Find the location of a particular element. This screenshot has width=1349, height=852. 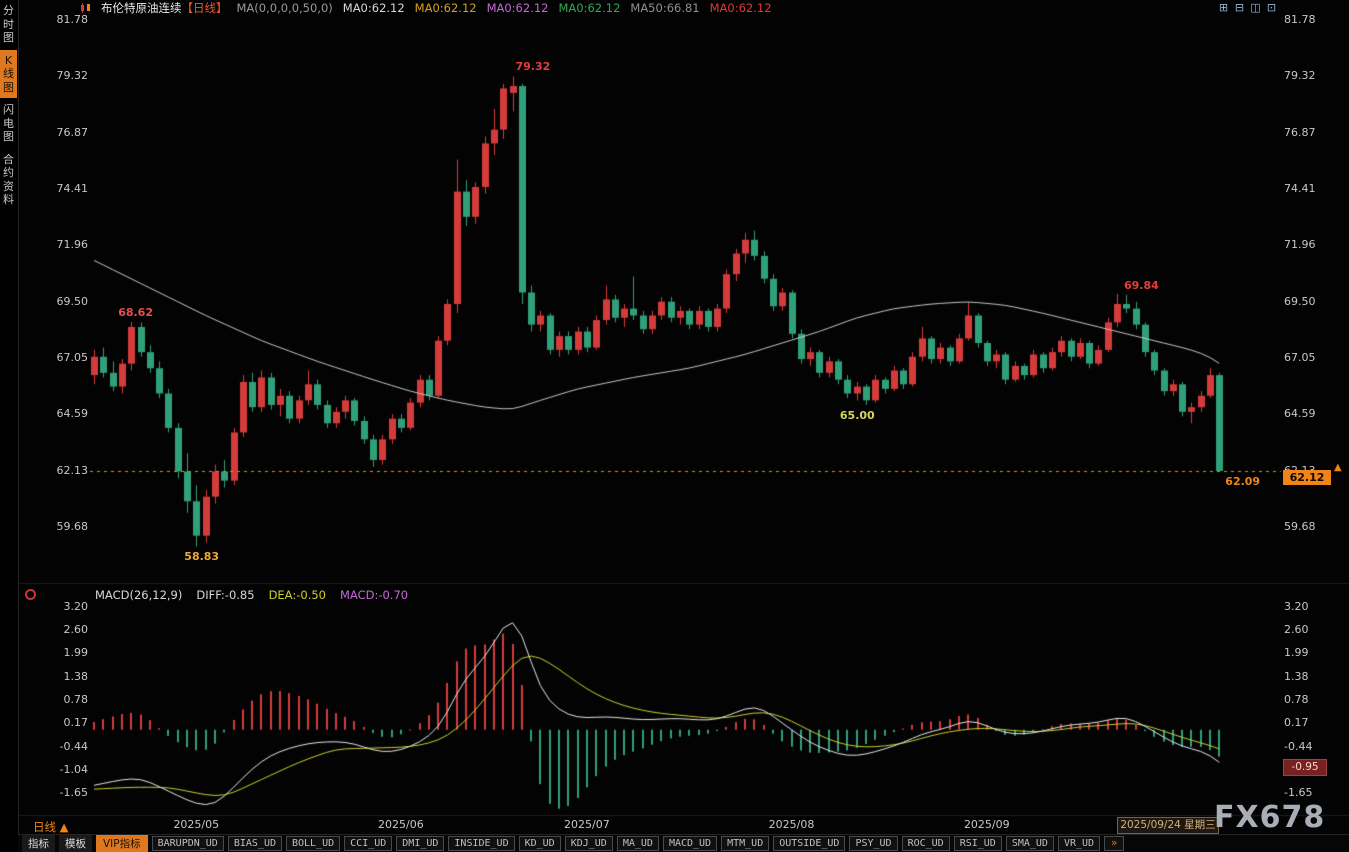

current-price-box: 62.12 is located at coordinates (1307, 477).